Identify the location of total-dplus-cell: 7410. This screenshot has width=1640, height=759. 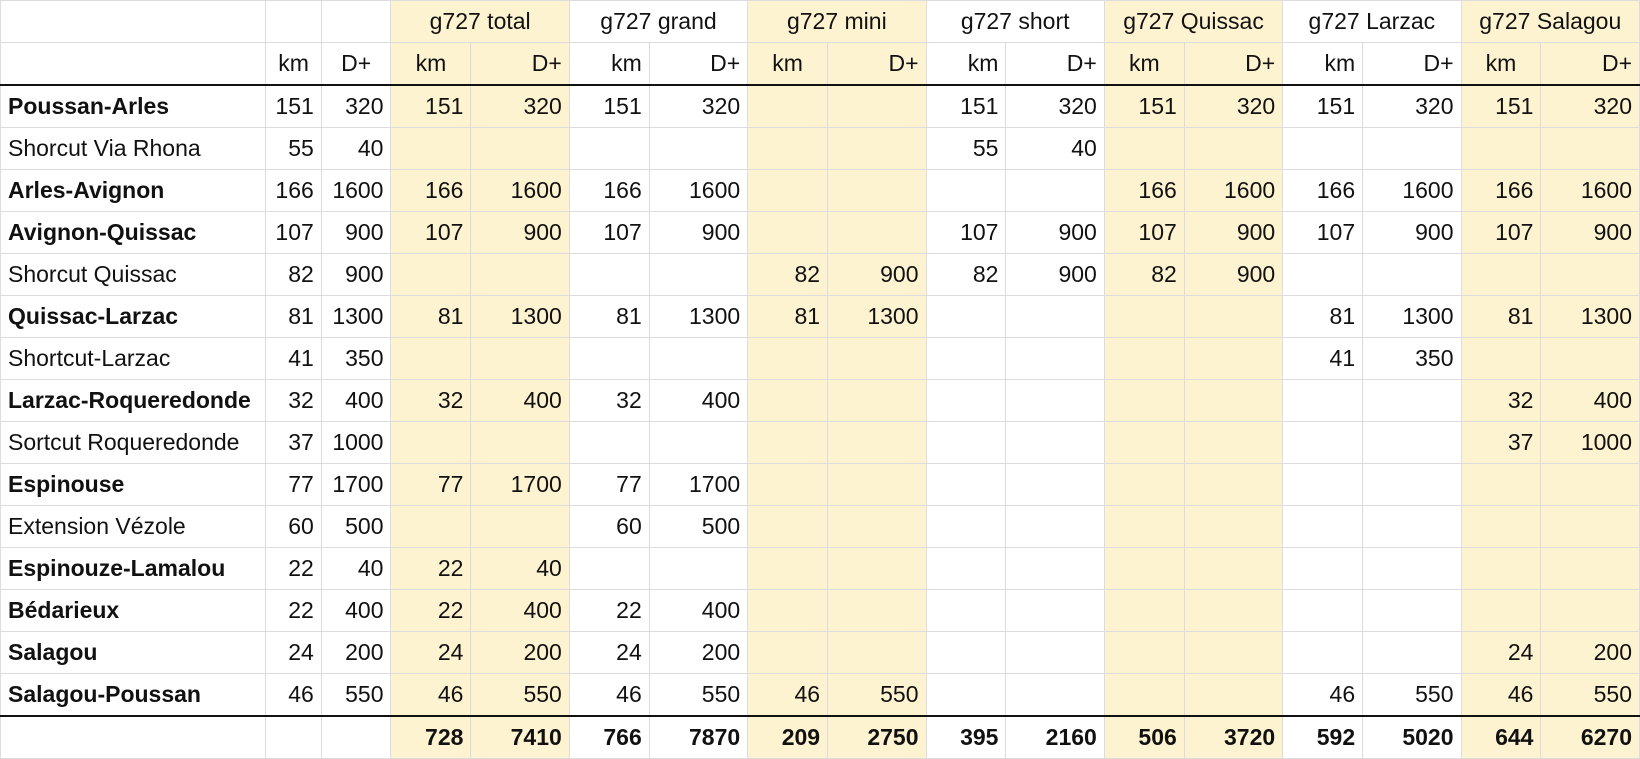
(520, 737).